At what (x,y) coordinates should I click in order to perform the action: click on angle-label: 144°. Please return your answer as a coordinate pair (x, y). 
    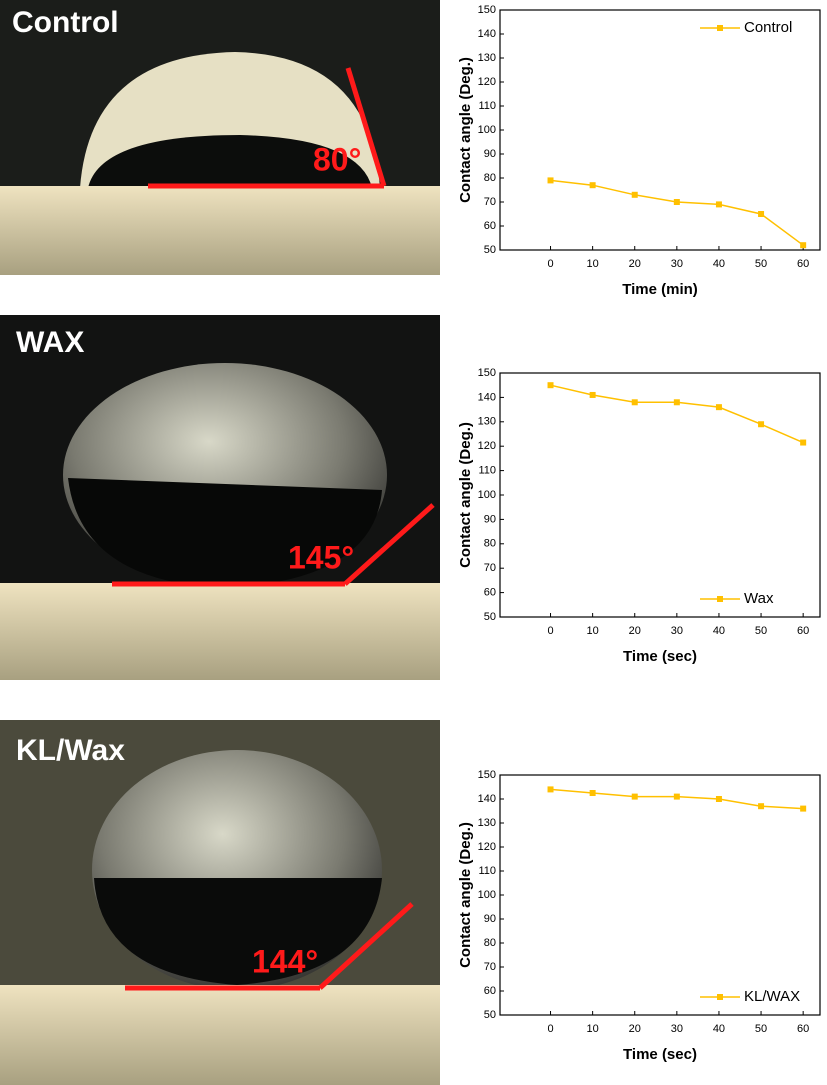
    Looking at the image, I should click on (285, 961).